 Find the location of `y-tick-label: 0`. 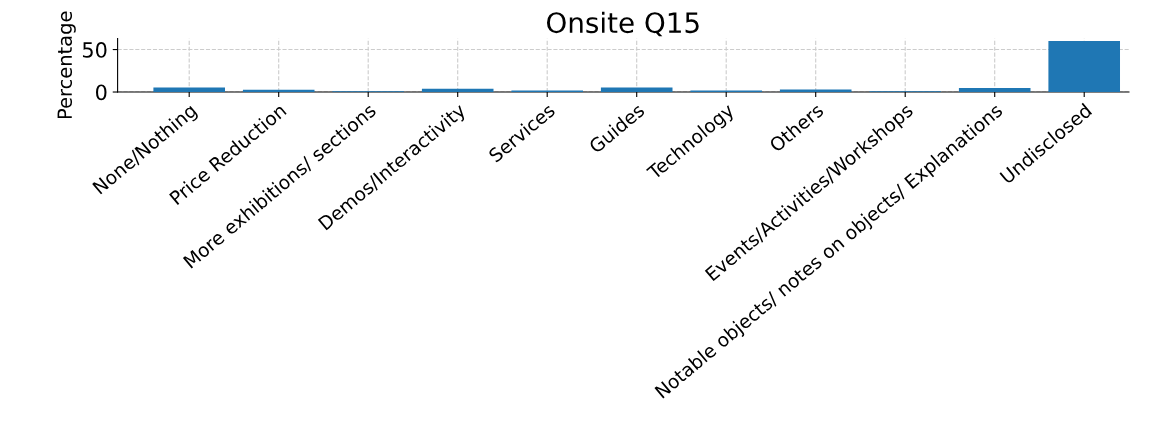

y-tick-label: 0 is located at coordinates (101, 92).